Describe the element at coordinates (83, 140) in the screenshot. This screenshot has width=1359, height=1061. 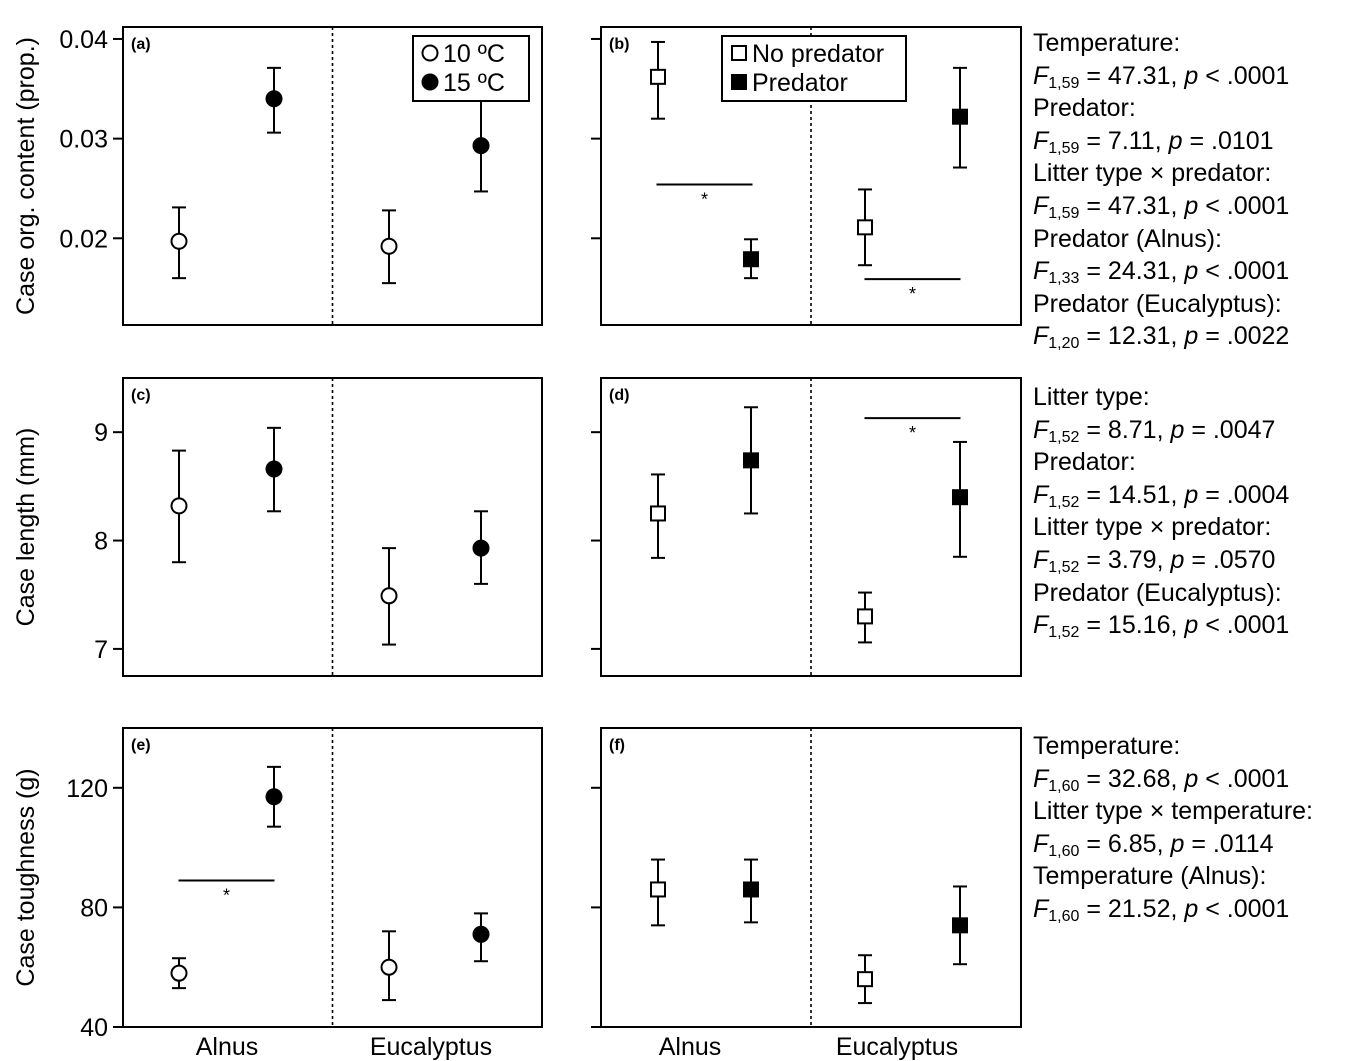
I see `panel-a-ytick-label-1: 0.03` at that location.